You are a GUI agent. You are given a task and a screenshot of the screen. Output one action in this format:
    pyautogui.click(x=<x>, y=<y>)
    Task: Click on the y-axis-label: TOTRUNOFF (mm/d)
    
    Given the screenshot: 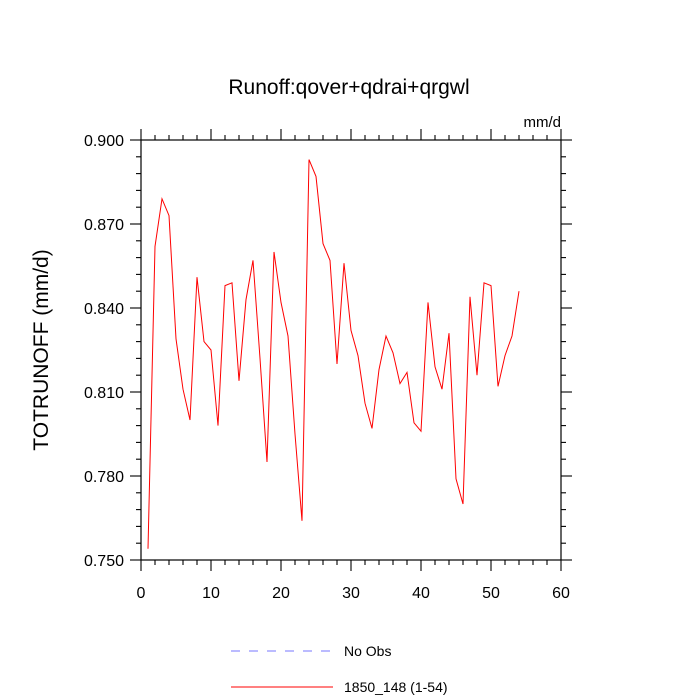 What is the action you would take?
    pyautogui.click(x=41, y=349)
    